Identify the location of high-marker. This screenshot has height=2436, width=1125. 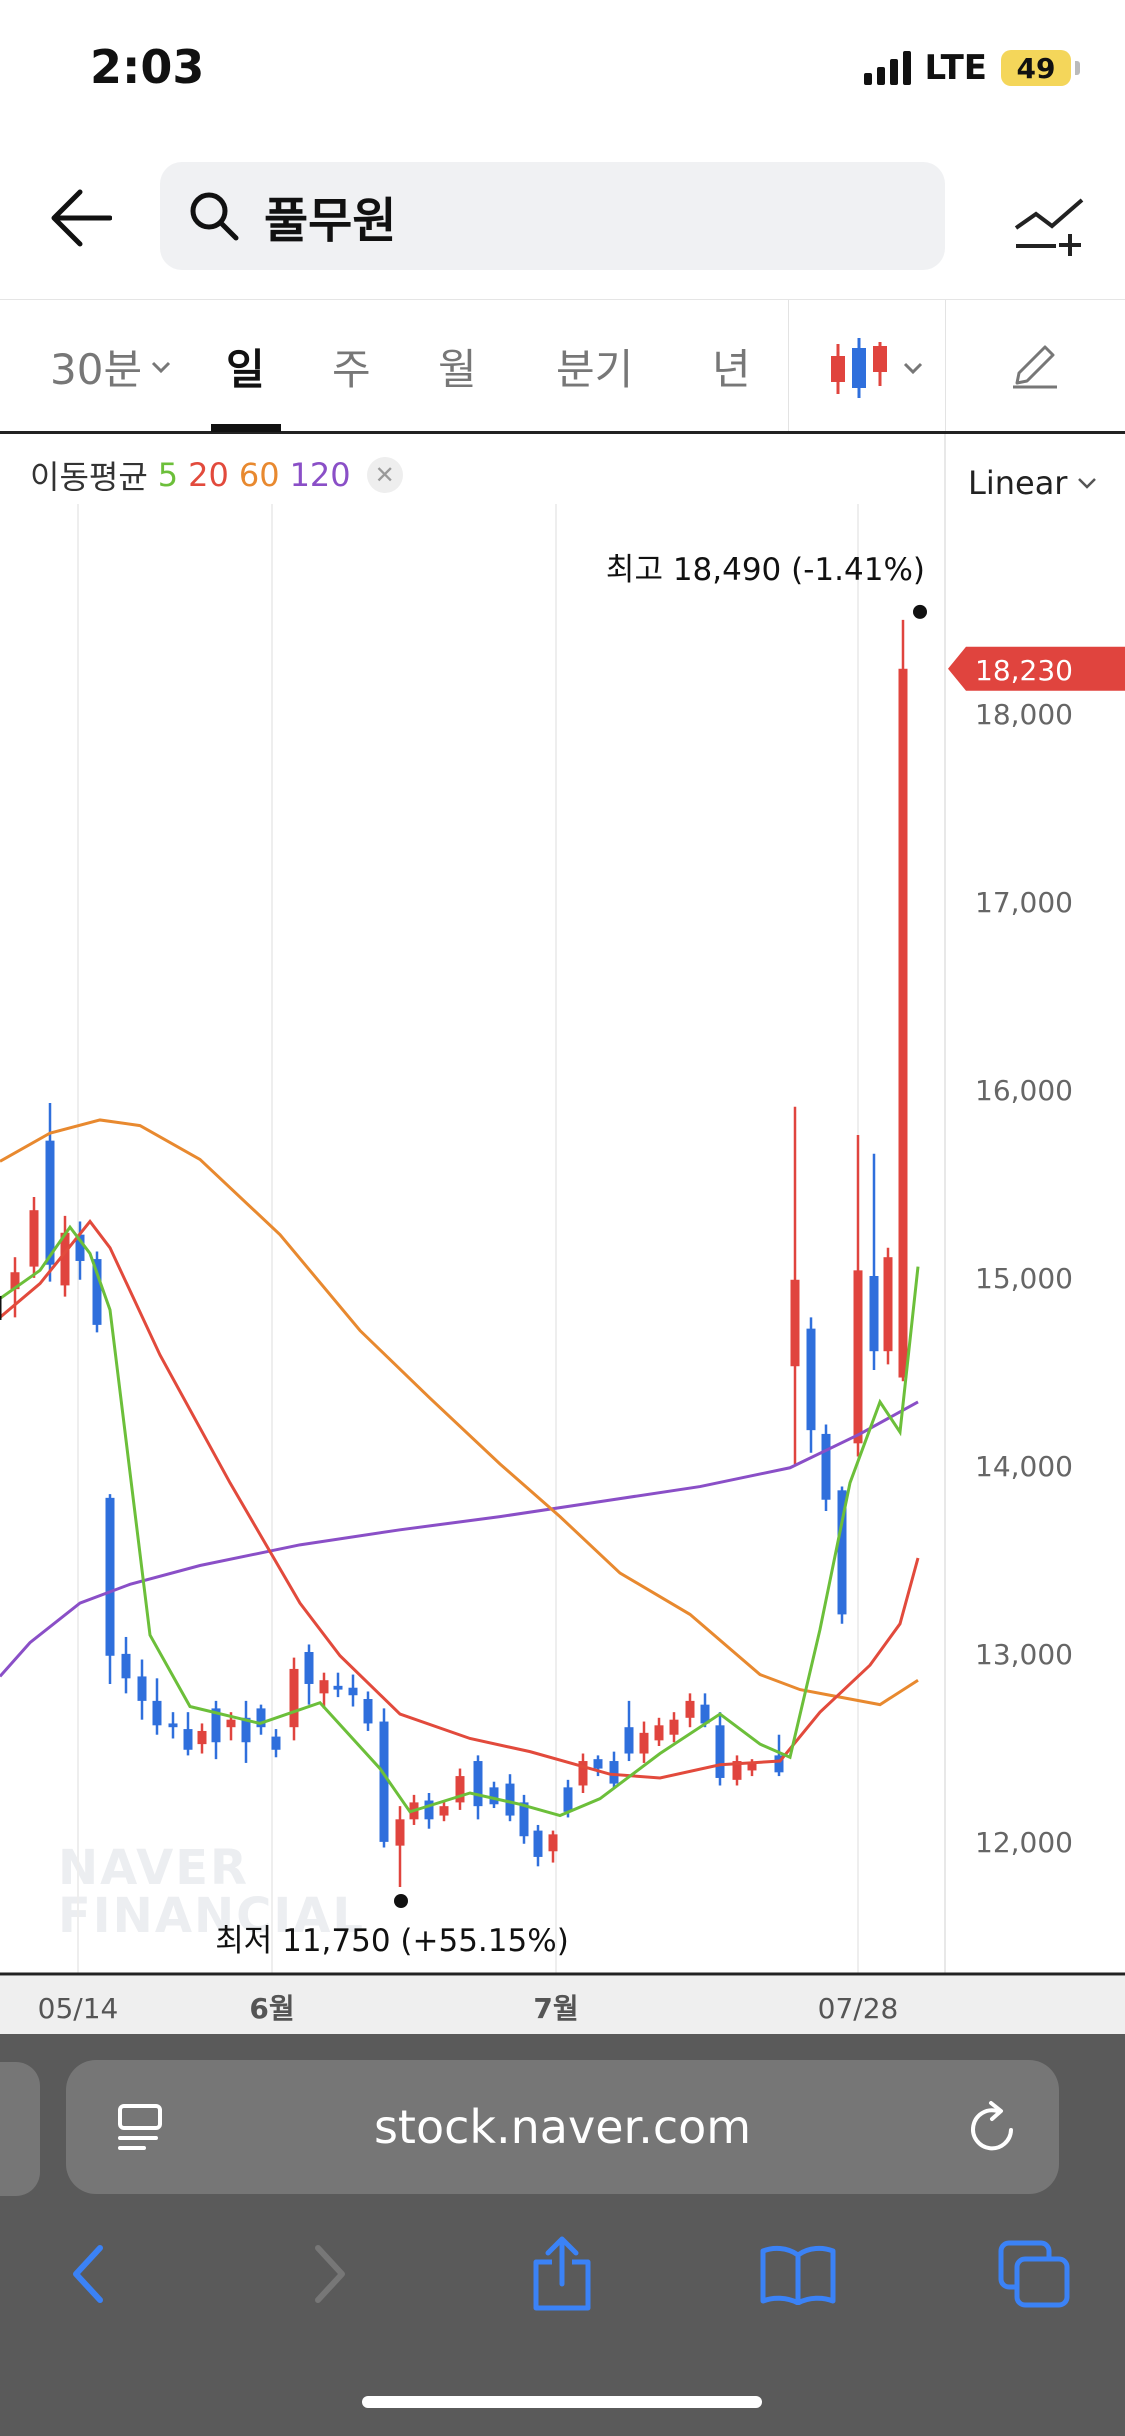
(920, 611).